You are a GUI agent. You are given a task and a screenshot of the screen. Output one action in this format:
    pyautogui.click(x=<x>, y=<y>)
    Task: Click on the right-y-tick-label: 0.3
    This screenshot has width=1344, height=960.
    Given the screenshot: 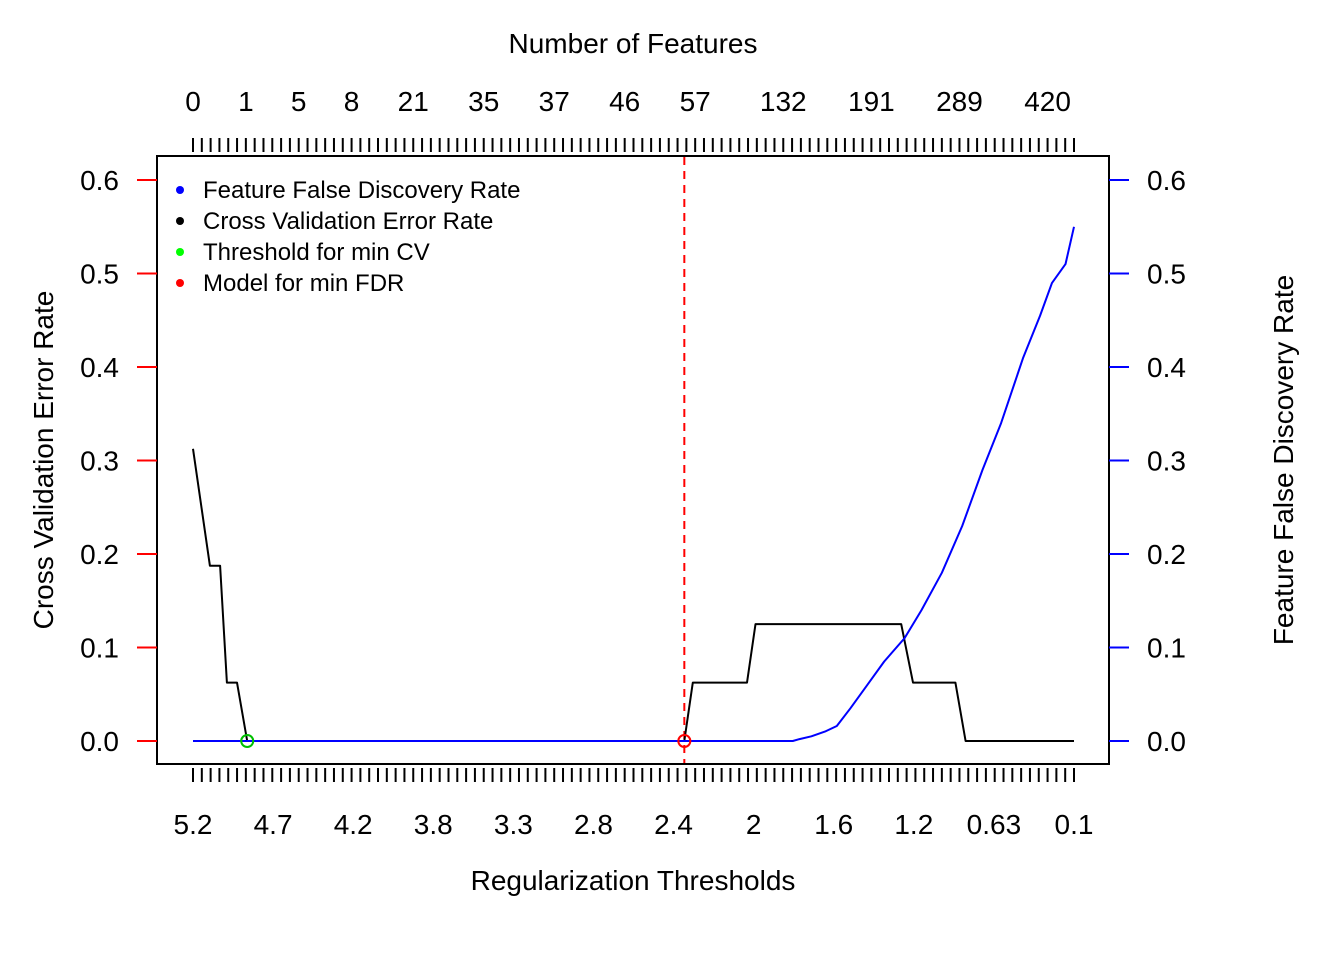 What is the action you would take?
    pyautogui.click(x=1166, y=461)
    